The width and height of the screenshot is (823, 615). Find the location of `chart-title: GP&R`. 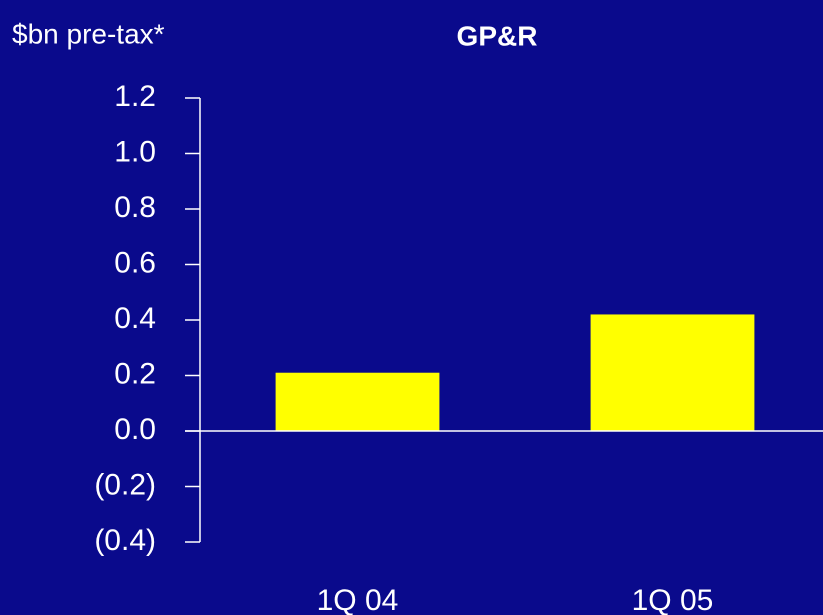

chart-title: GP&R is located at coordinates (497, 35).